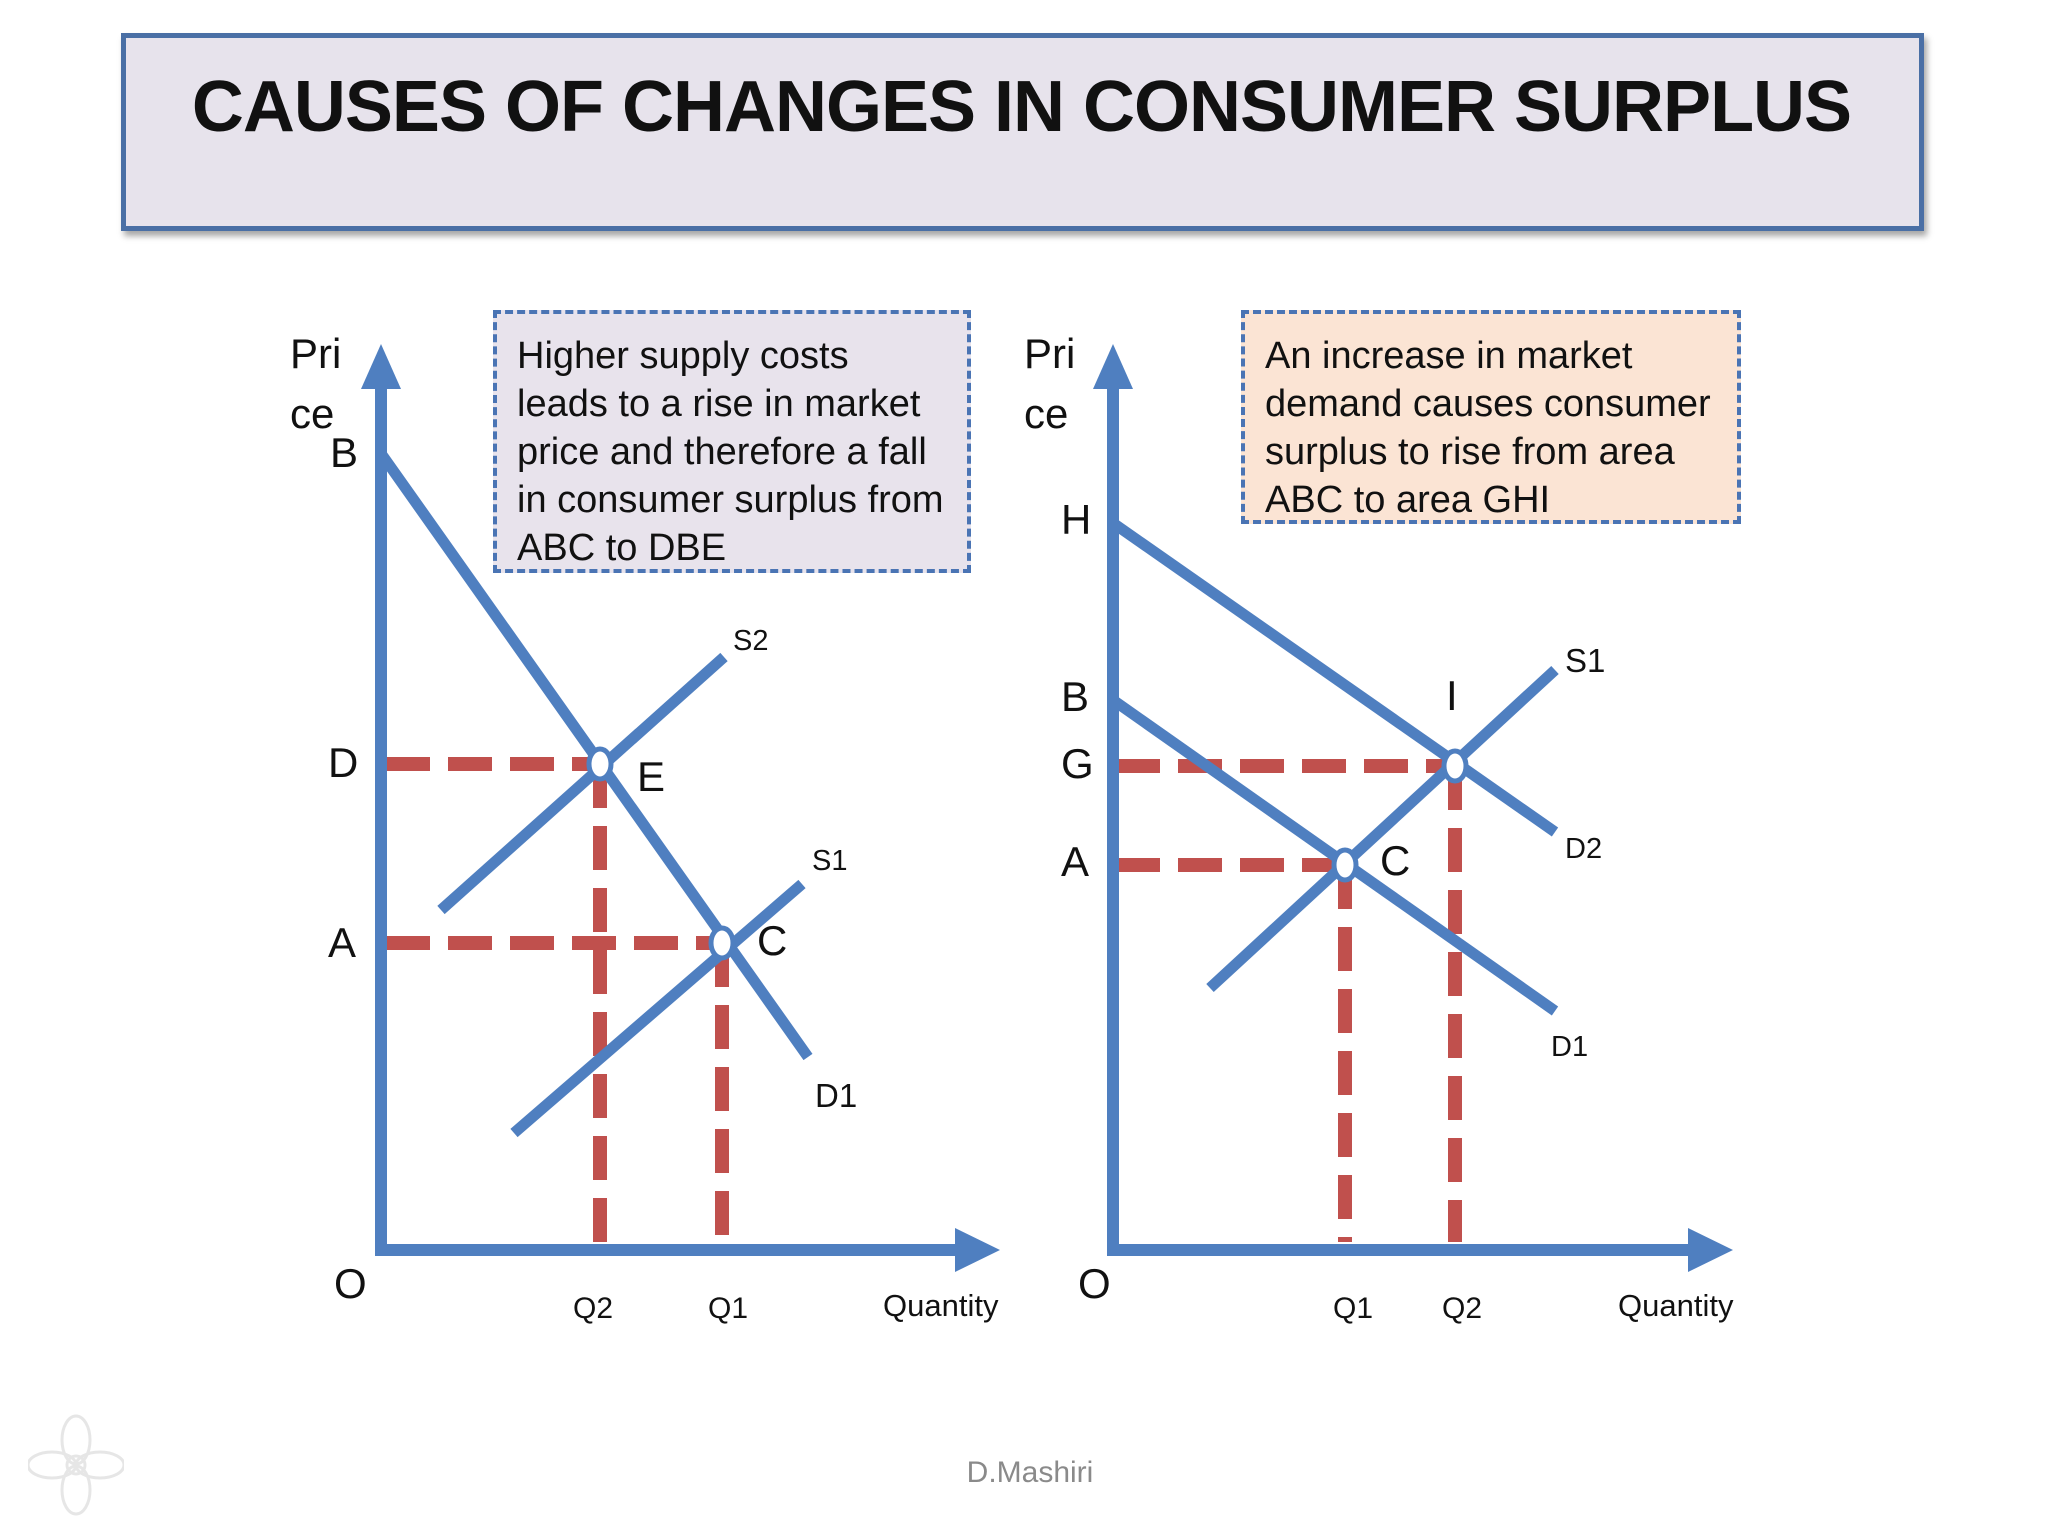  I want to click on left-s1-supply-curve, so click(658, 1008).